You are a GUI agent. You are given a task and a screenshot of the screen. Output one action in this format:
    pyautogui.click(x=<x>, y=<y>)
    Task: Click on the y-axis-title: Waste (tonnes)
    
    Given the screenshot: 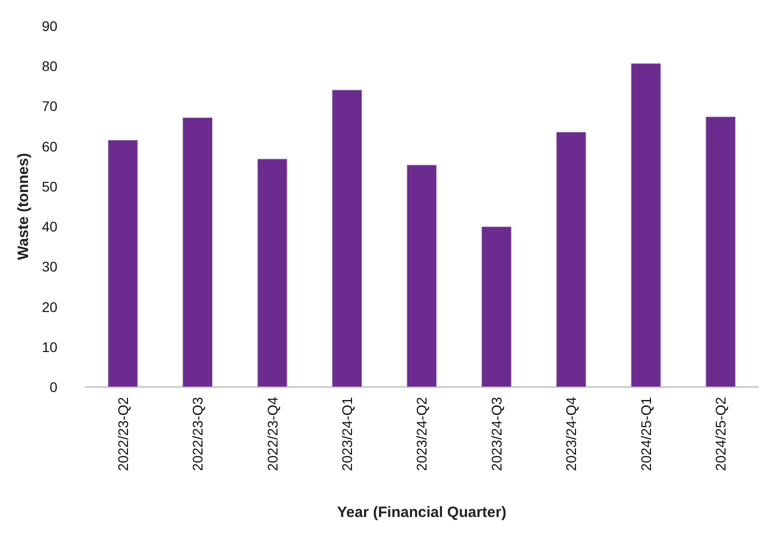 What is the action you would take?
    pyautogui.click(x=23, y=206)
    